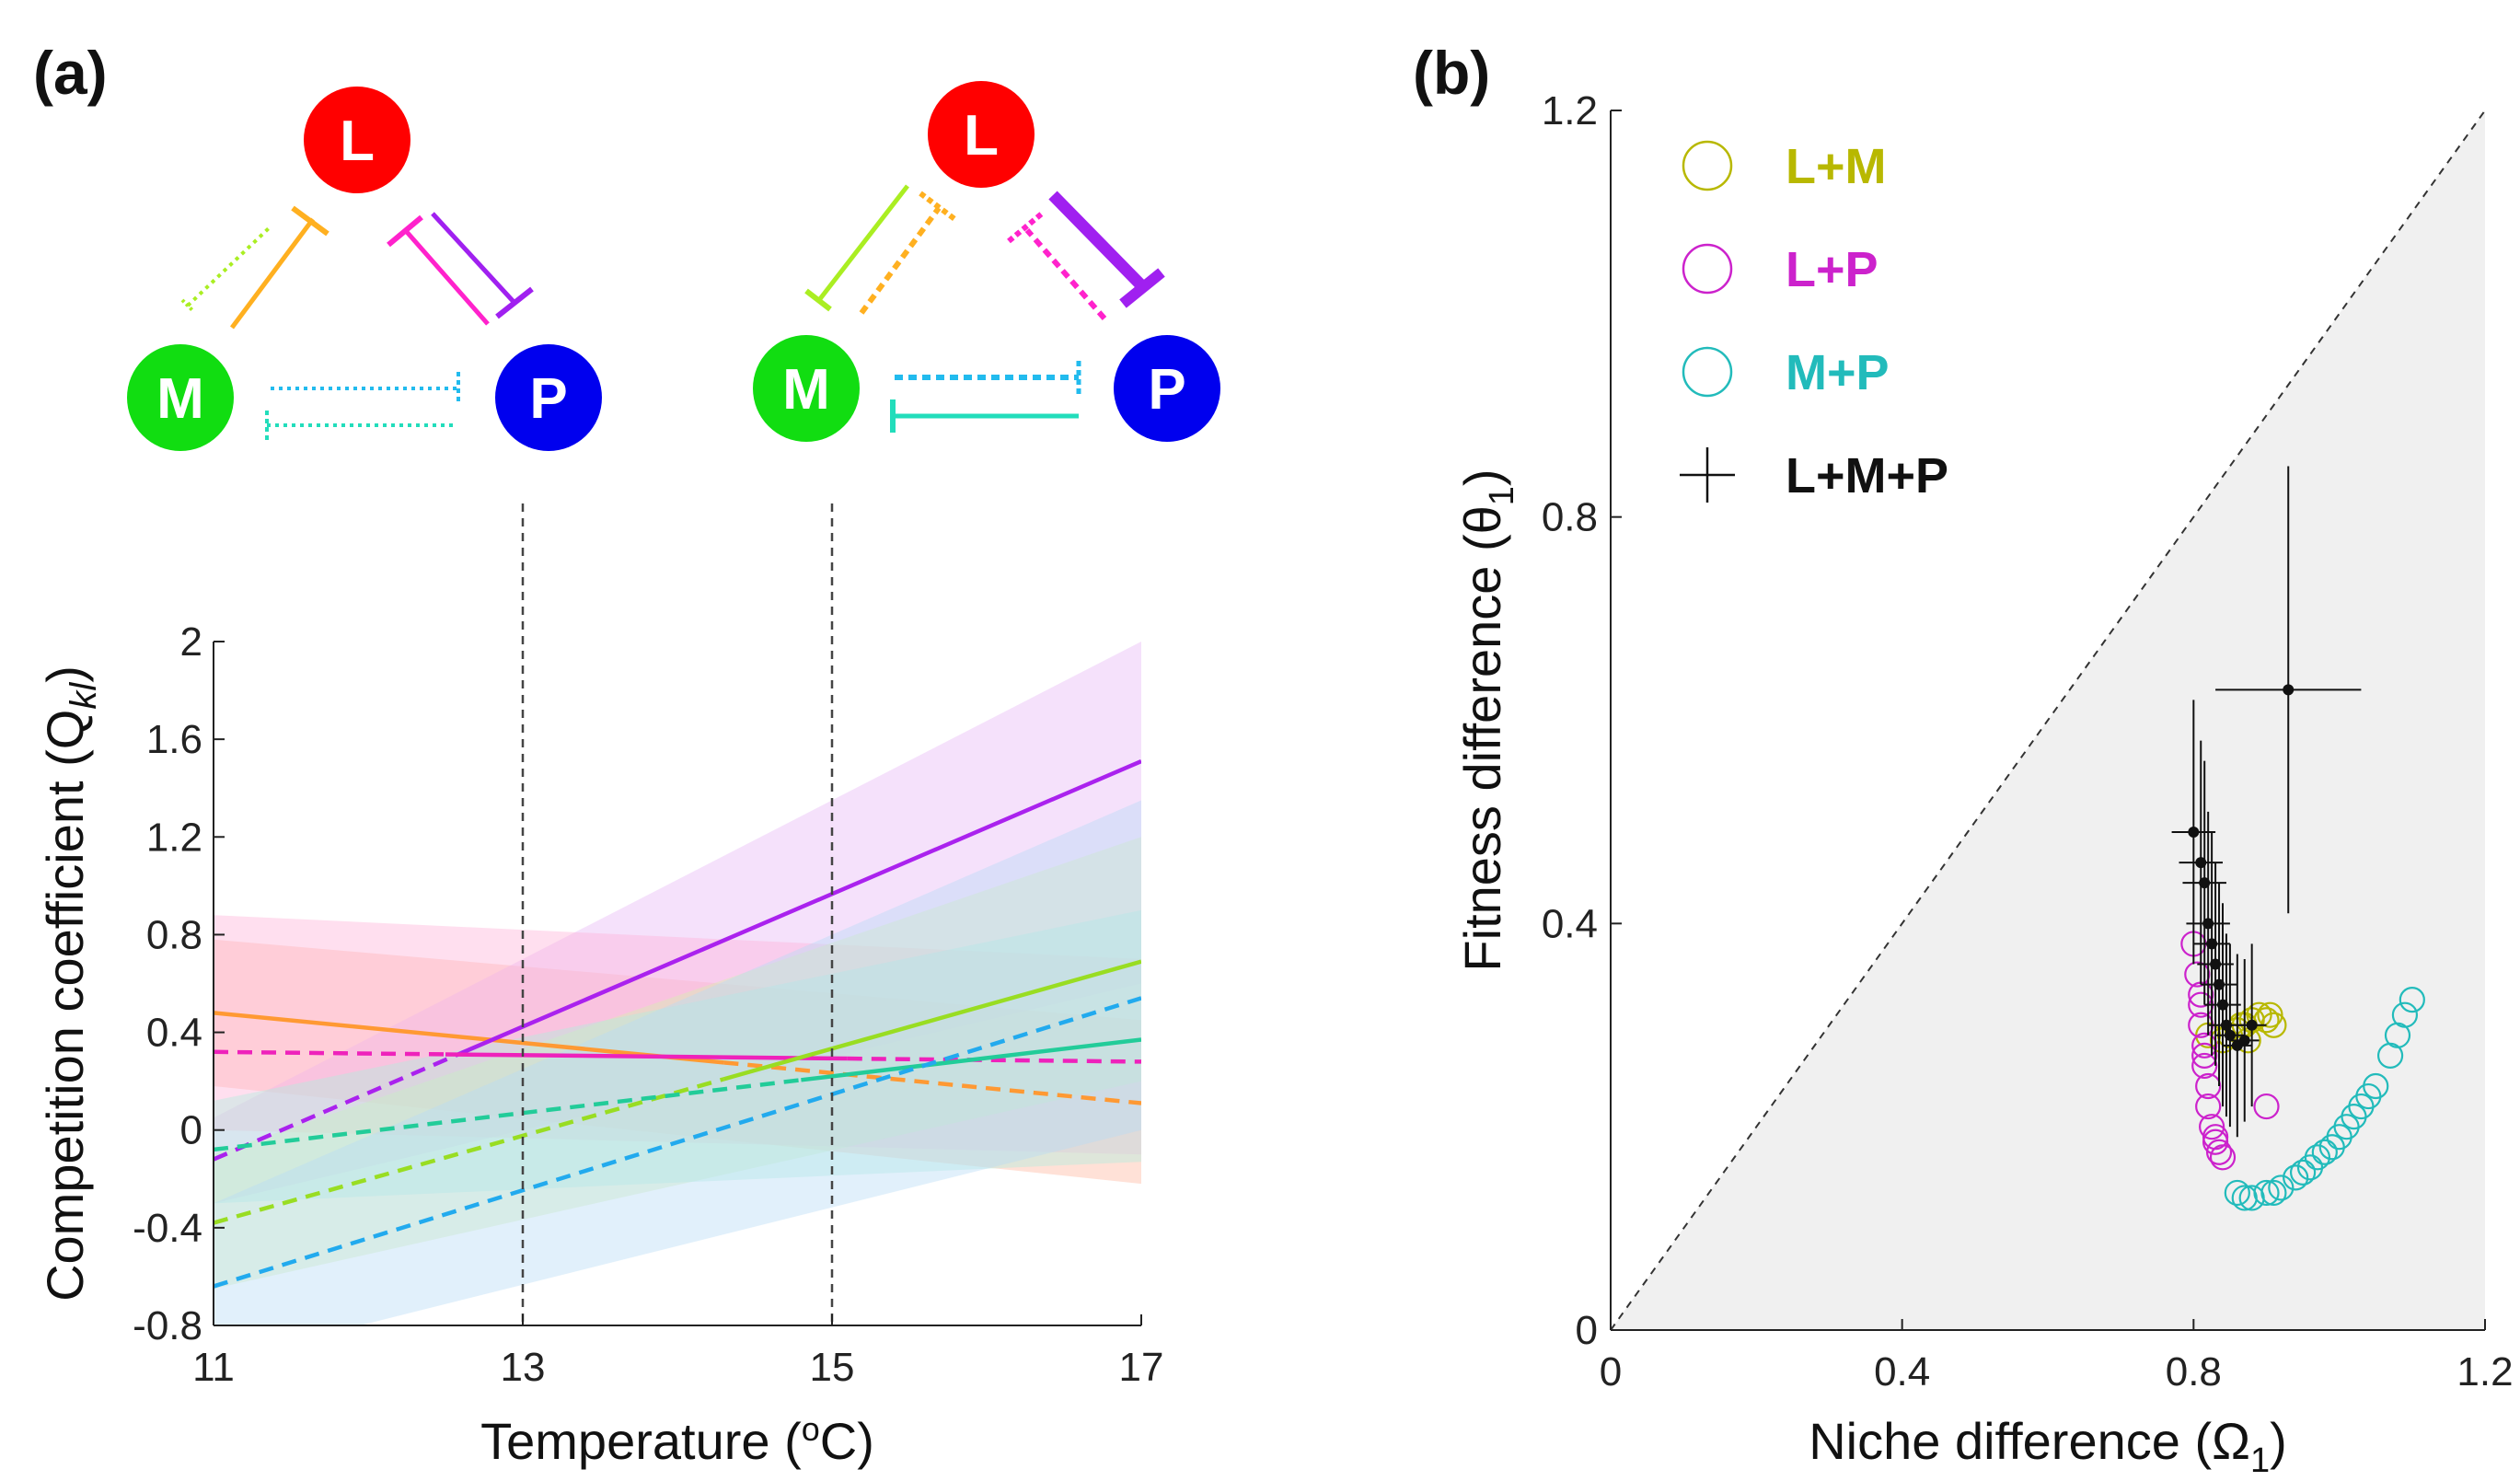 The width and height of the screenshot is (2520, 1481). Describe the element at coordinates (191, 642) in the screenshot. I see `y-tick-label: 2` at that location.